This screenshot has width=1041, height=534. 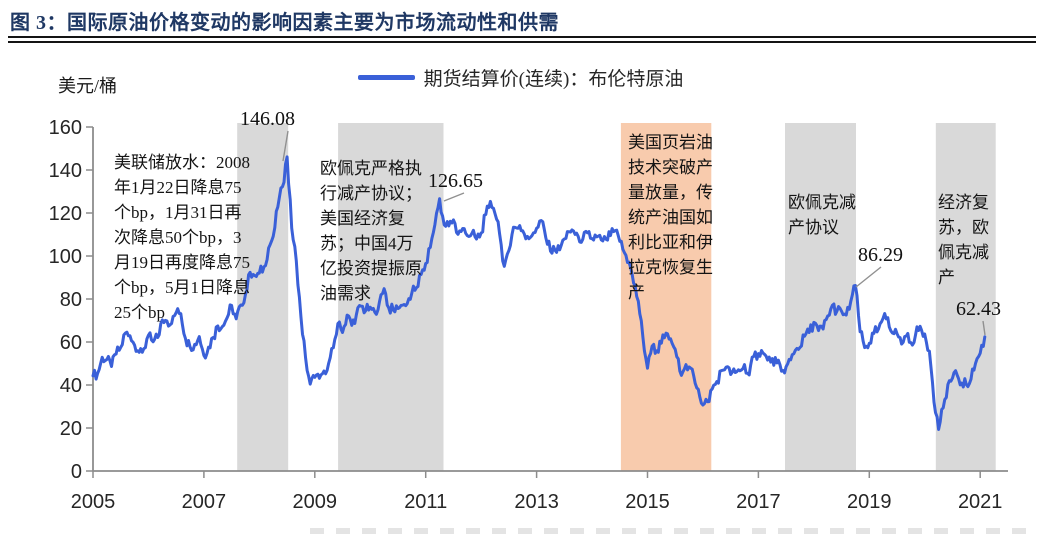 I want to click on x-tick-label: 2013, so click(x=536, y=502).